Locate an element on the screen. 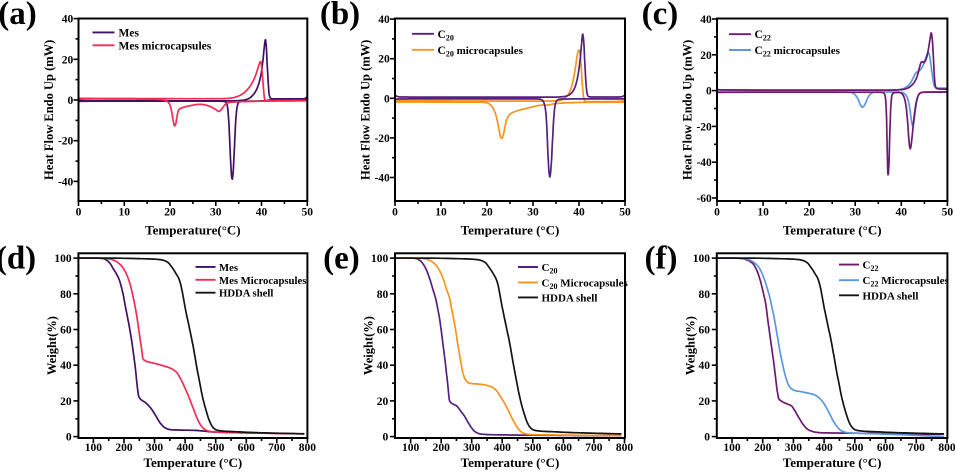 Image resolution: width=955 pixels, height=474 pixels. svg-text: C22 Microcapsules is located at coordinates (906, 282).